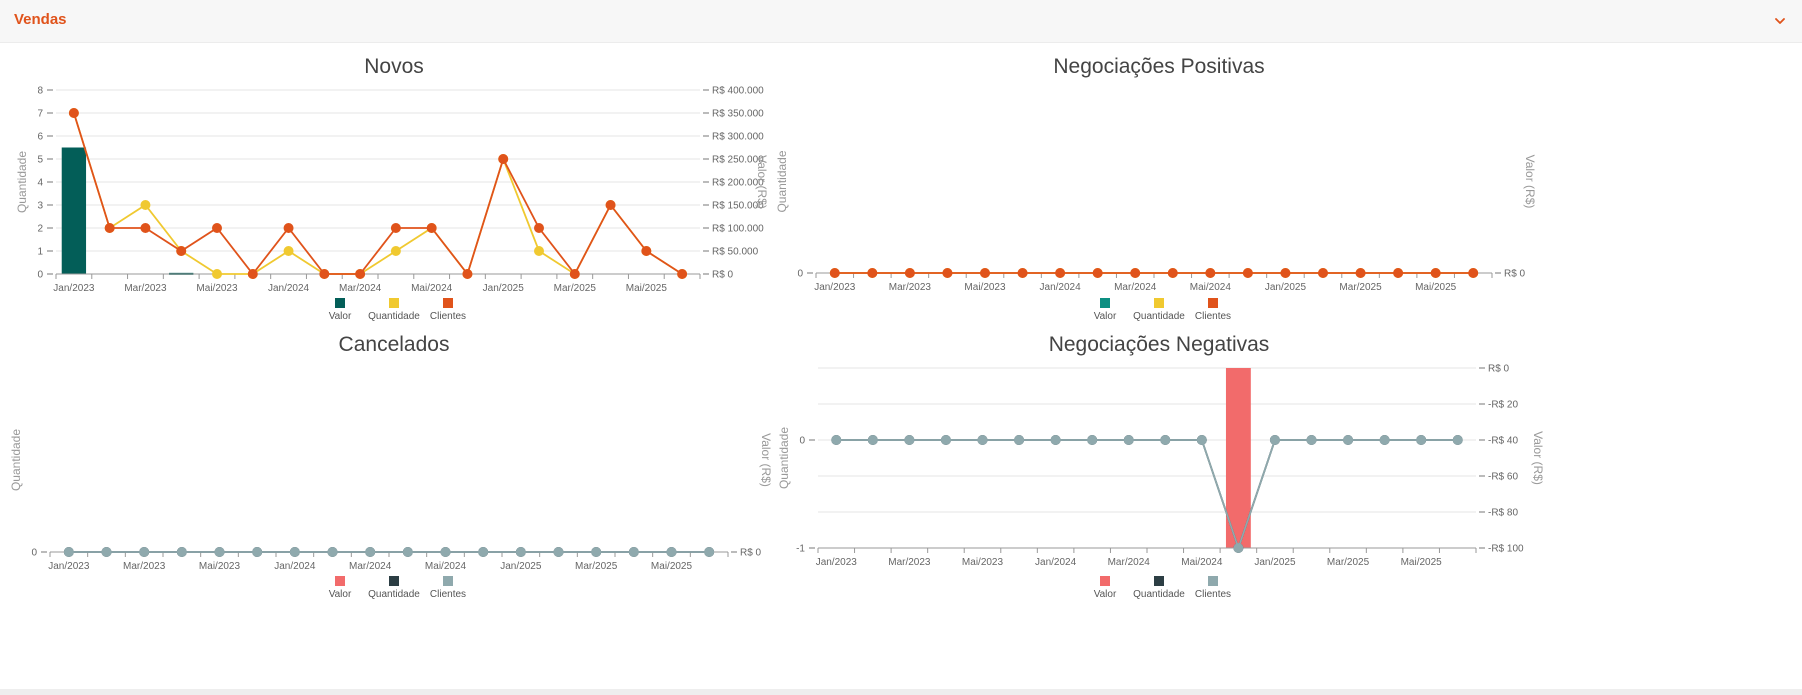  I want to click on right-tick-label: -R$ 100, so click(1506, 549).